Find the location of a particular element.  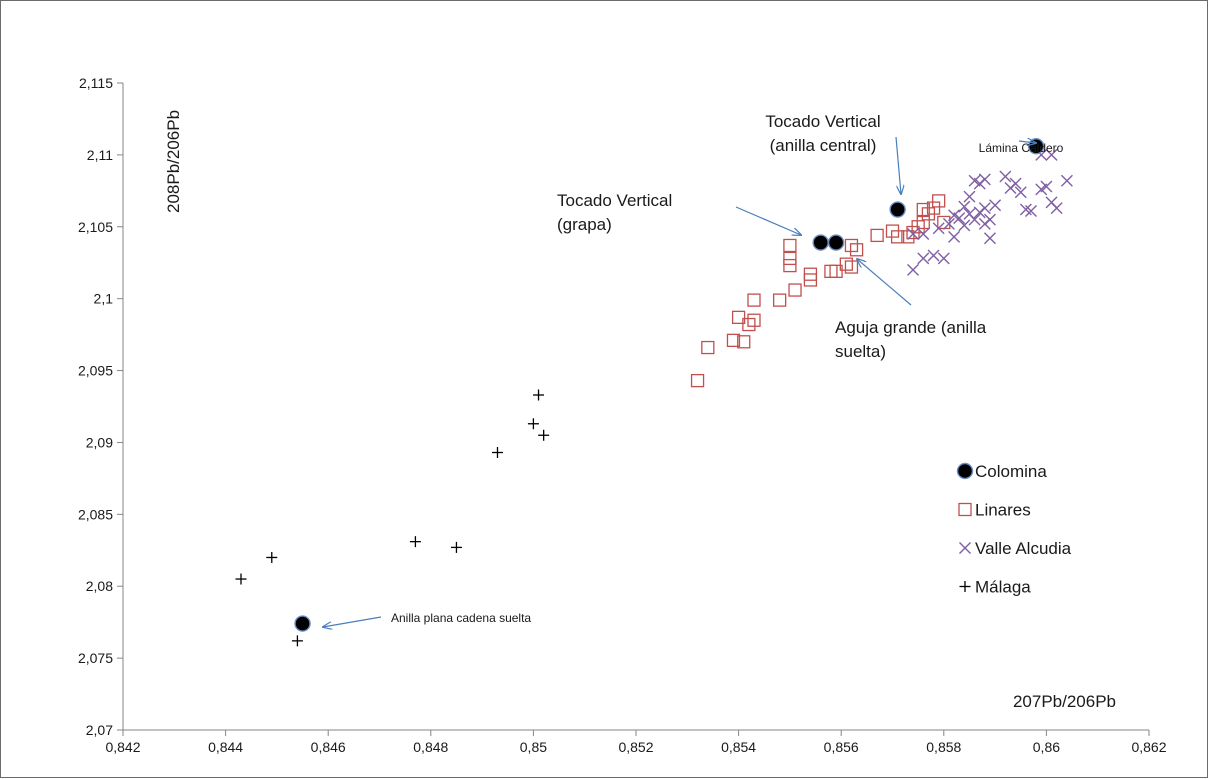

x-tick-label: 0,848 is located at coordinates (430, 747).